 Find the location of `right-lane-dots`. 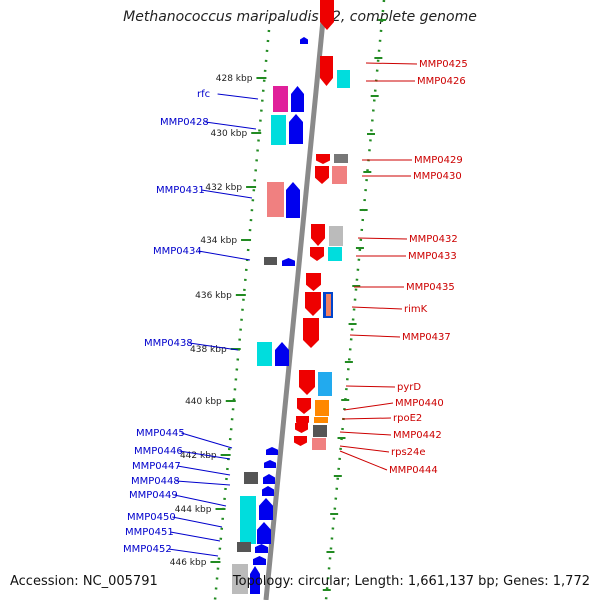

right-lane-dots is located at coordinates (355, 300).